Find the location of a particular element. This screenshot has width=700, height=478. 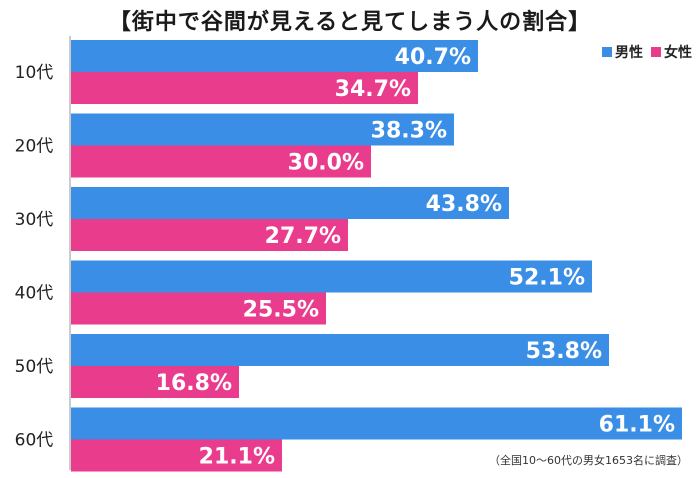

category-label: 60代 is located at coordinates (34, 441).